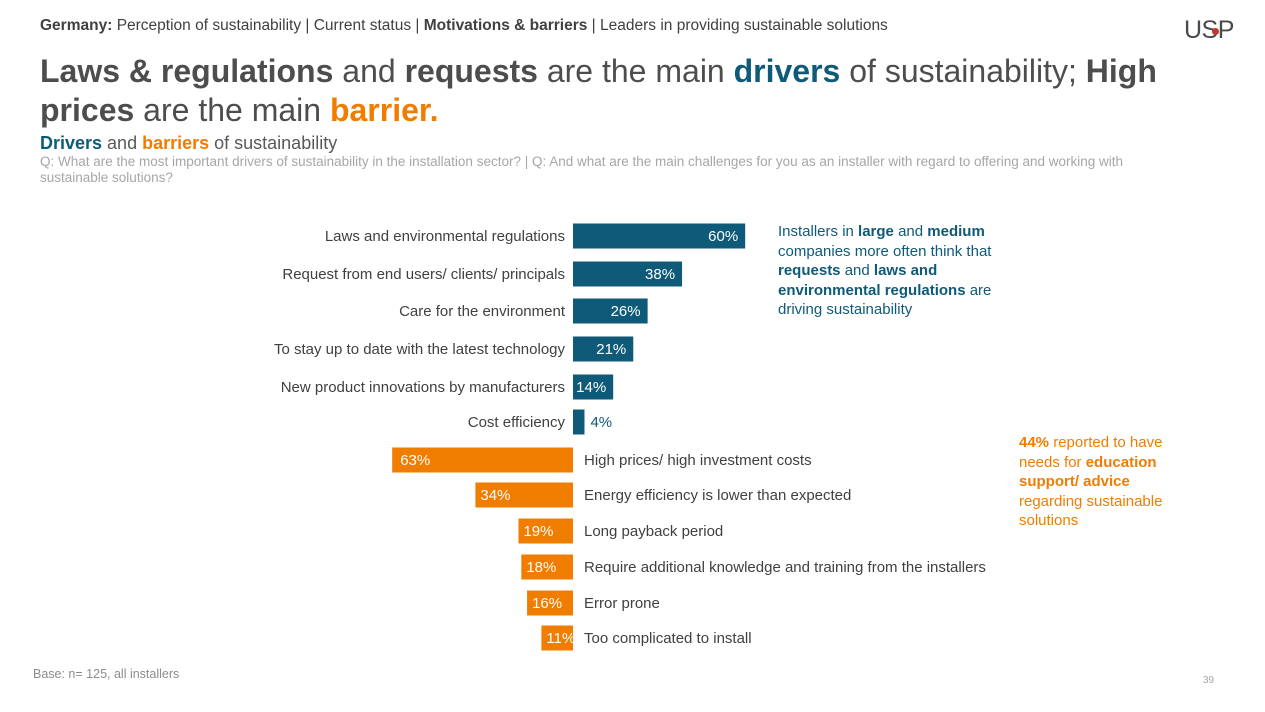 The image size is (1265, 712). What do you see at coordinates (717, 495) in the screenshot?
I see `barrier-label: Energy efficiency is lower than expected` at bounding box center [717, 495].